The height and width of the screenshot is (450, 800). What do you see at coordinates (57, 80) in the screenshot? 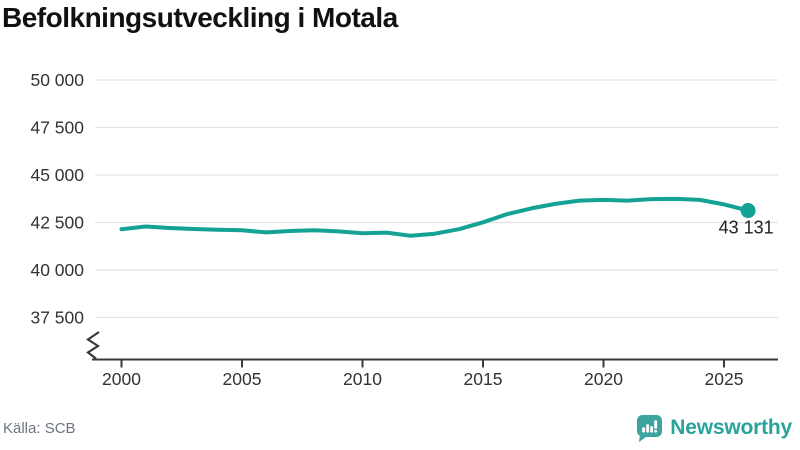
I see `y-tick-label: 50 000` at bounding box center [57, 80].